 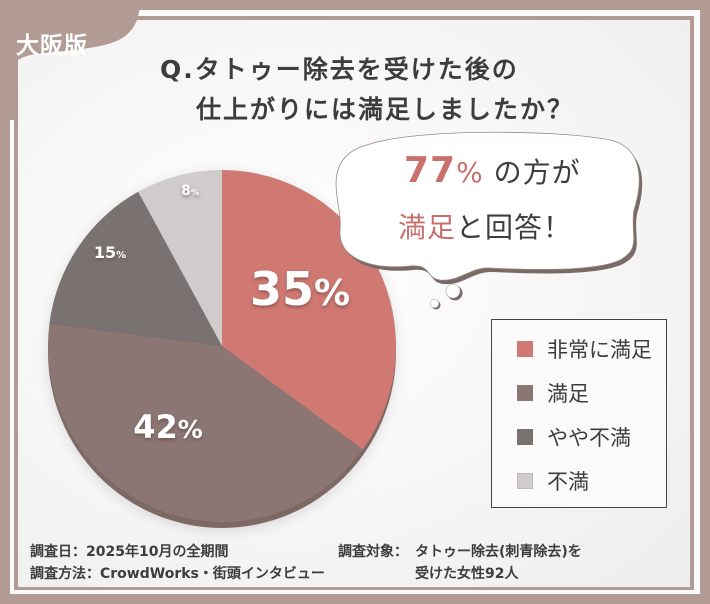 I want to click on survey-target-line2: 受けた女性92人, so click(x=467, y=574).